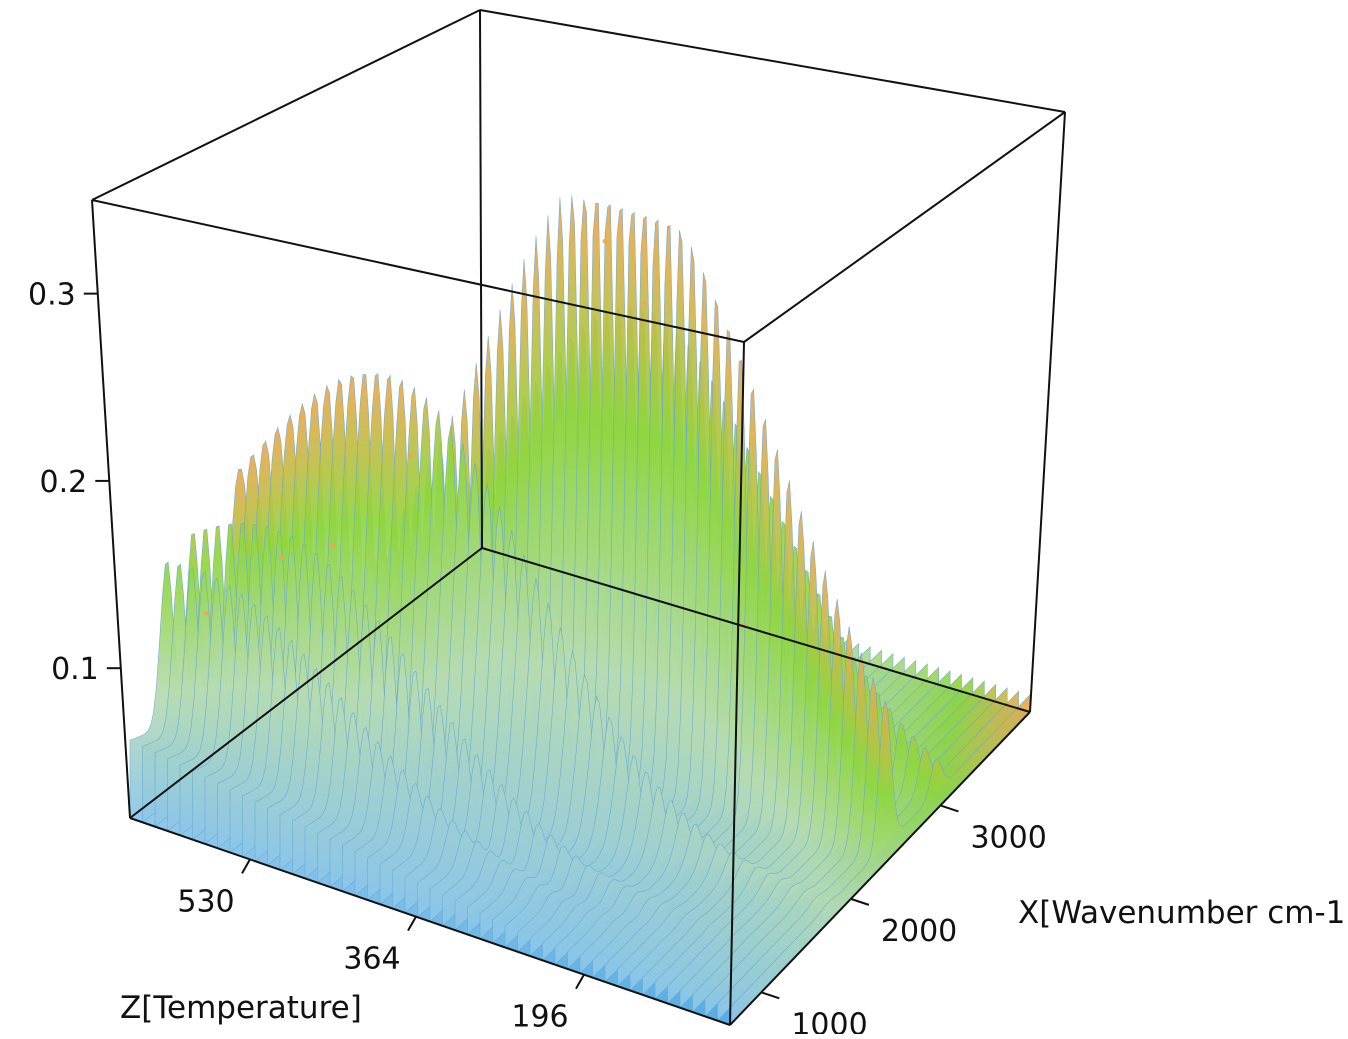  Describe the element at coordinates (539, 1017) in the screenshot. I see `z-tick-label: 196` at that location.